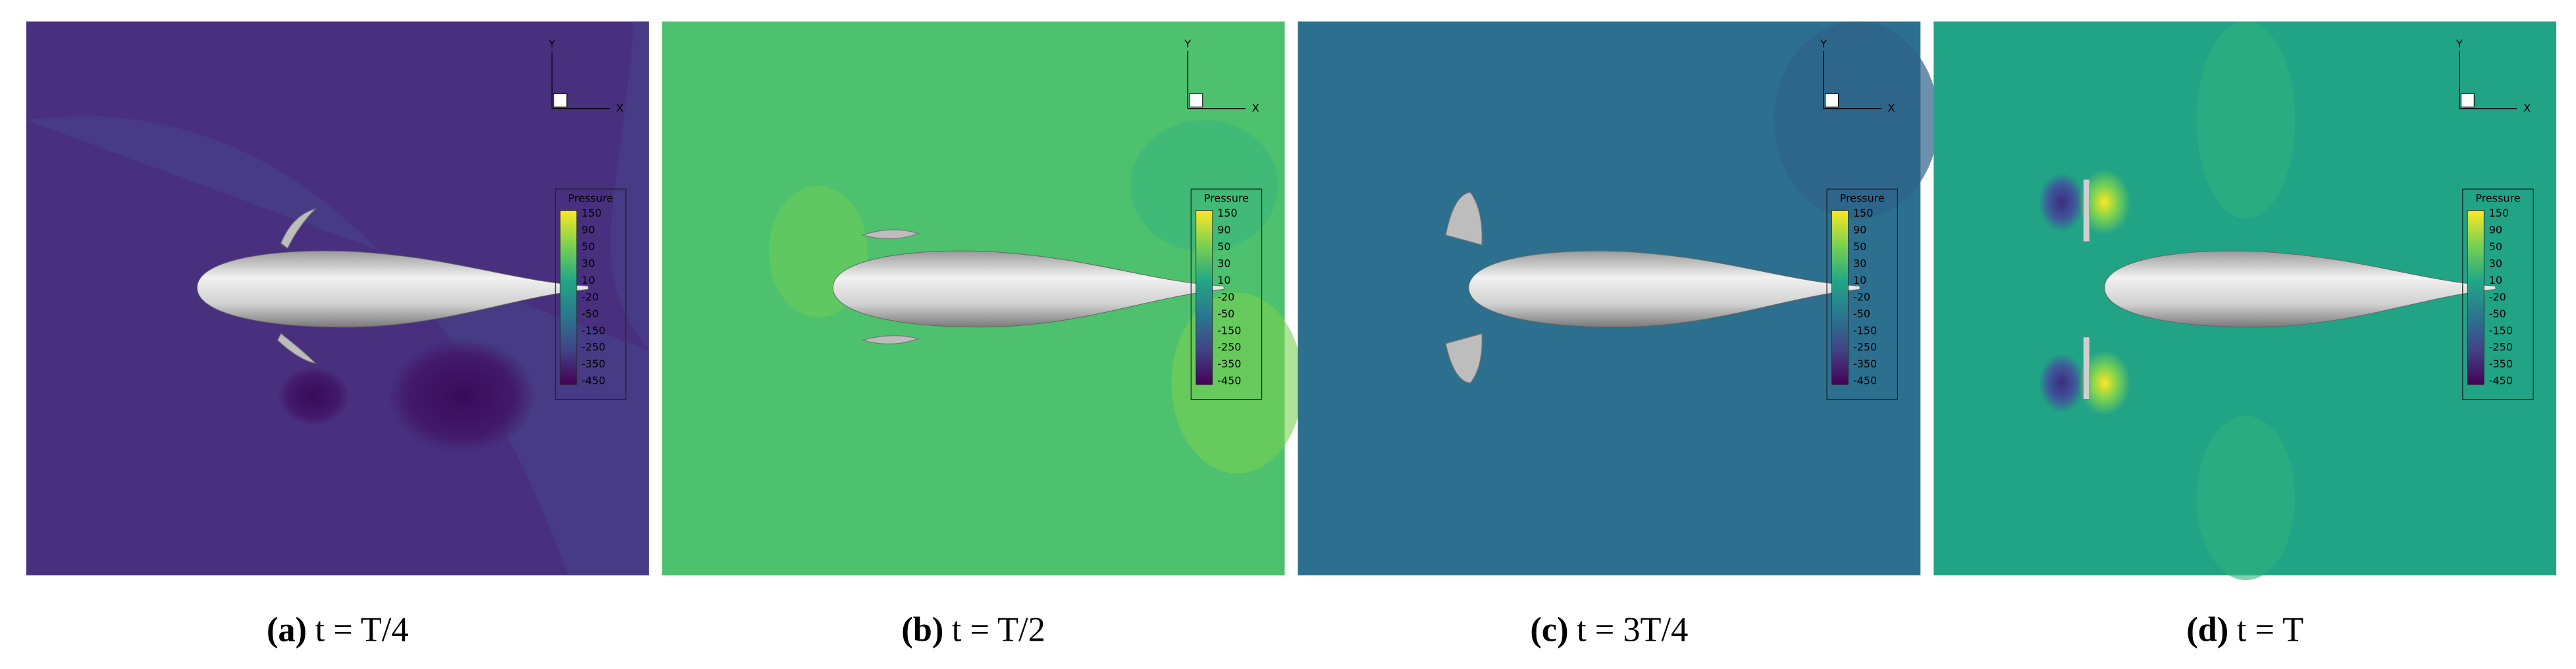  I want to click on caption-text: t = 3T/4, so click(1632, 630).